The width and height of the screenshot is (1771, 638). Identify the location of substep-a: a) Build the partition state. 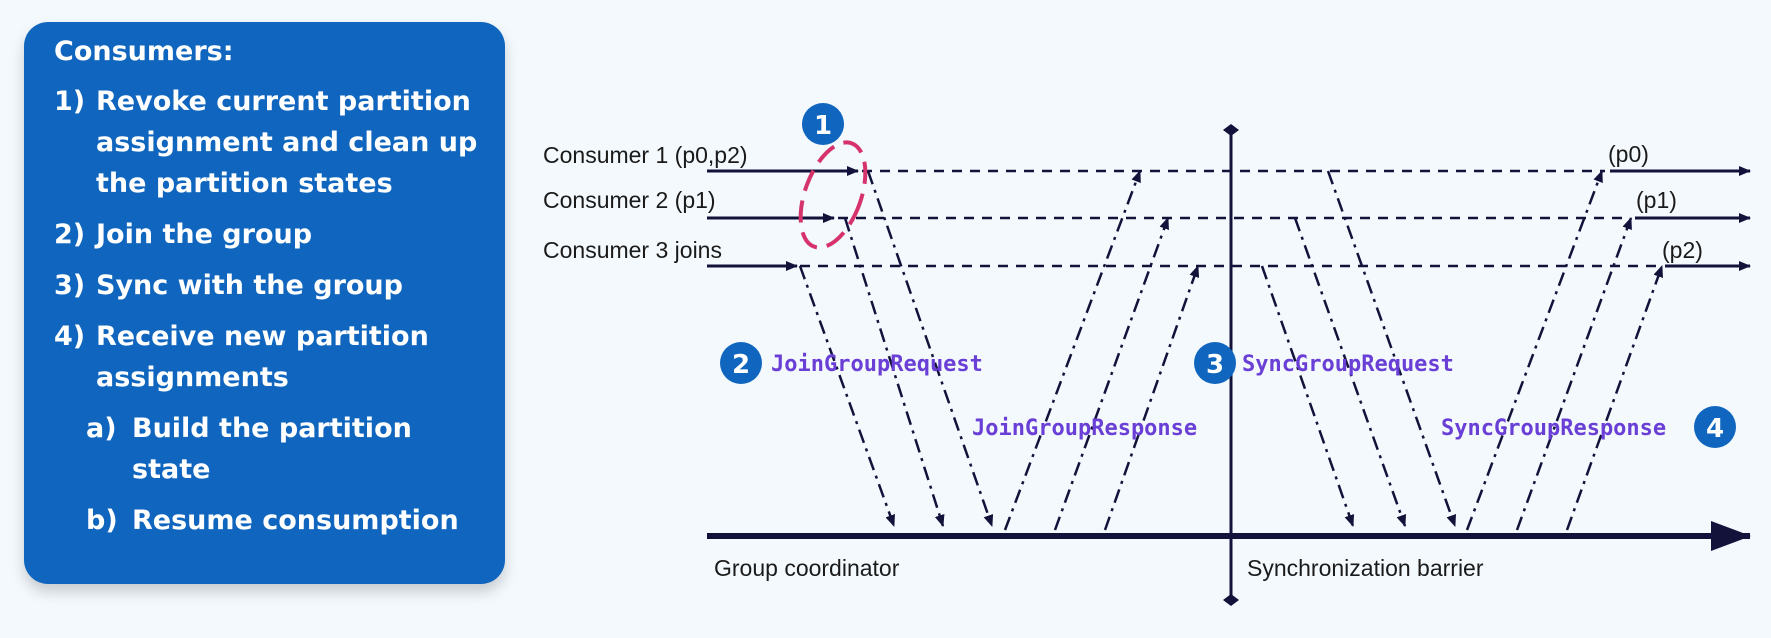
(288, 449).